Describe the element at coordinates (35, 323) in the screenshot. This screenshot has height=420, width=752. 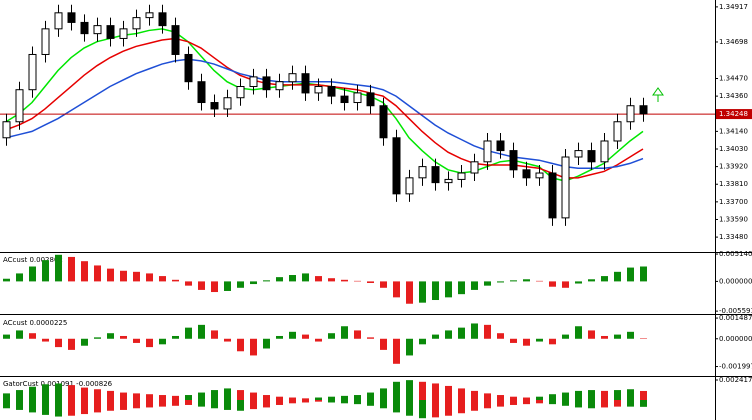
I see `pane-title: ACcust 0.0000225` at that location.